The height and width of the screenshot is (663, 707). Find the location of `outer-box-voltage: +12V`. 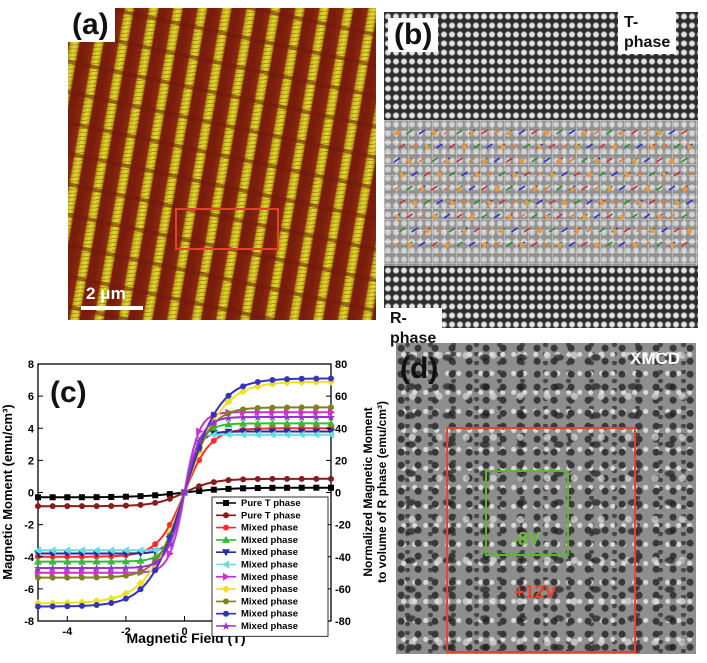

outer-box-voltage: +12V is located at coordinates (535, 592).